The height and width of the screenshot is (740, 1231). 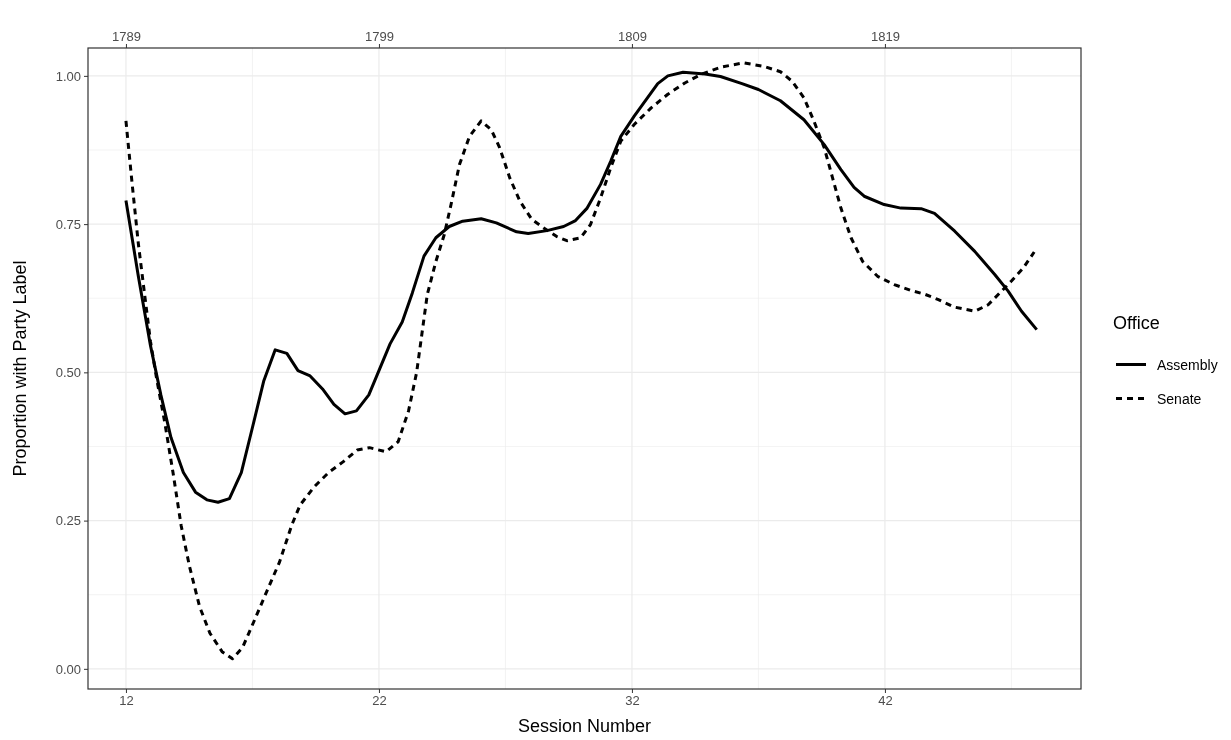 What do you see at coordinates (20, 368) in the screenshot?
I see `y-axis-title: Proportion with Party Label` at bounding box center [20, 368].